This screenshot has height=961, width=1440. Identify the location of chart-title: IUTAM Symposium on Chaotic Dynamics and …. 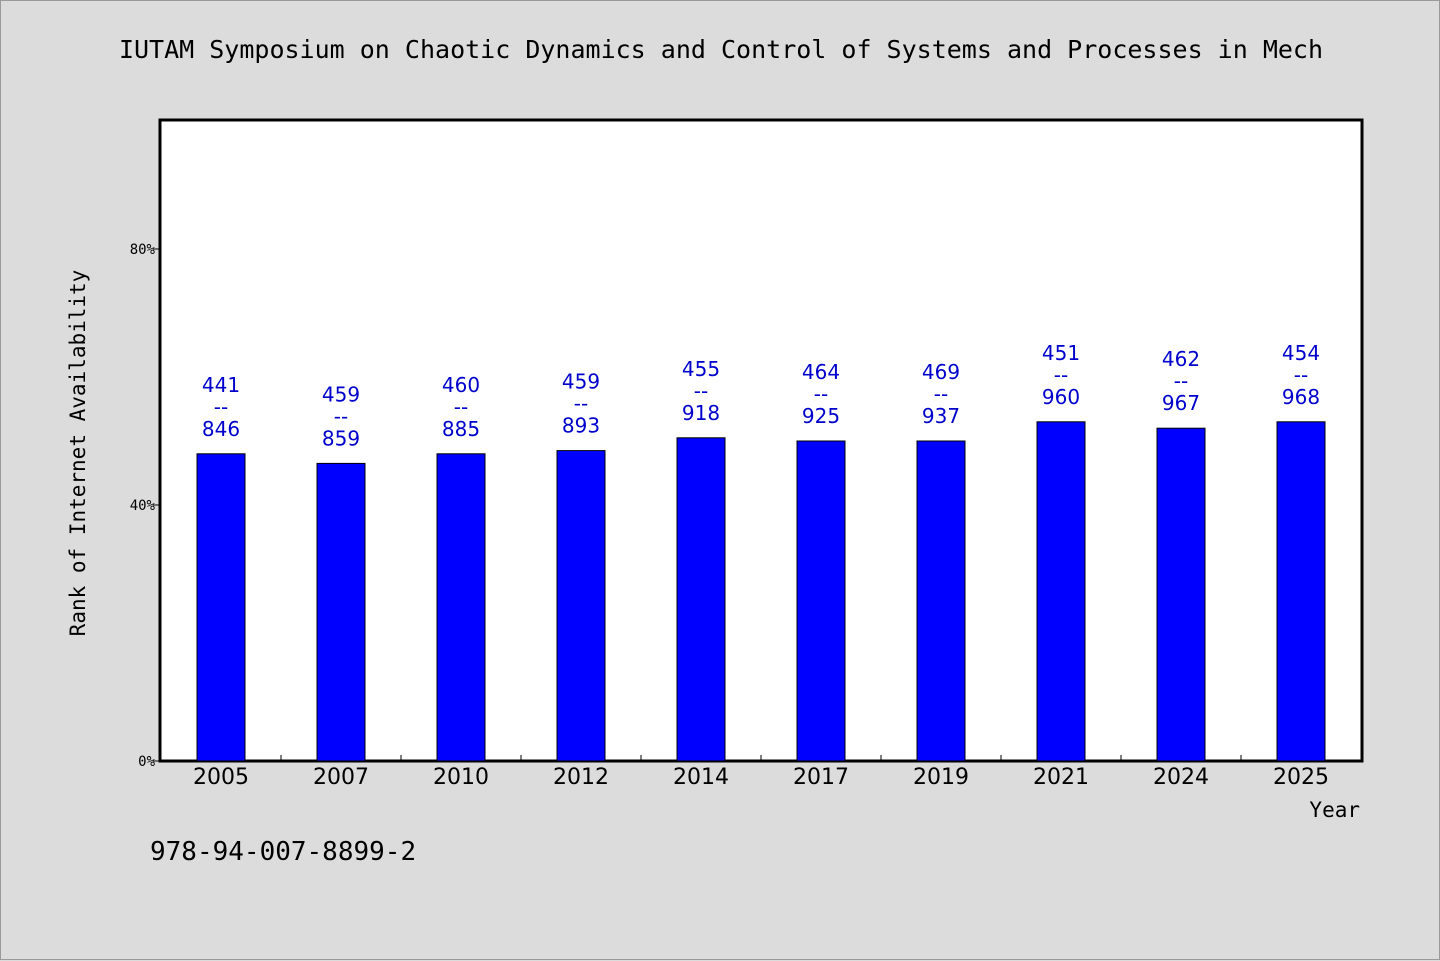
(721, 49).